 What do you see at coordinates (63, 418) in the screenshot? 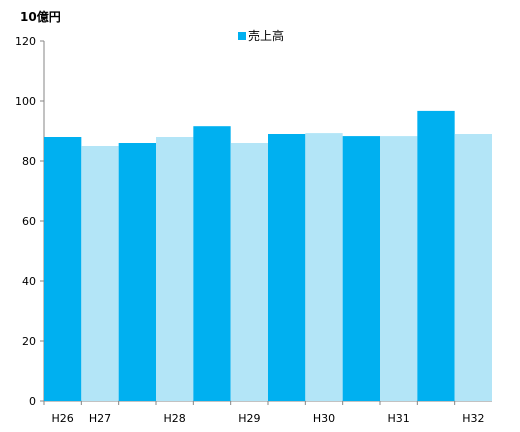
I see `x-tick-label: H26` at bounding box center [63, 418].